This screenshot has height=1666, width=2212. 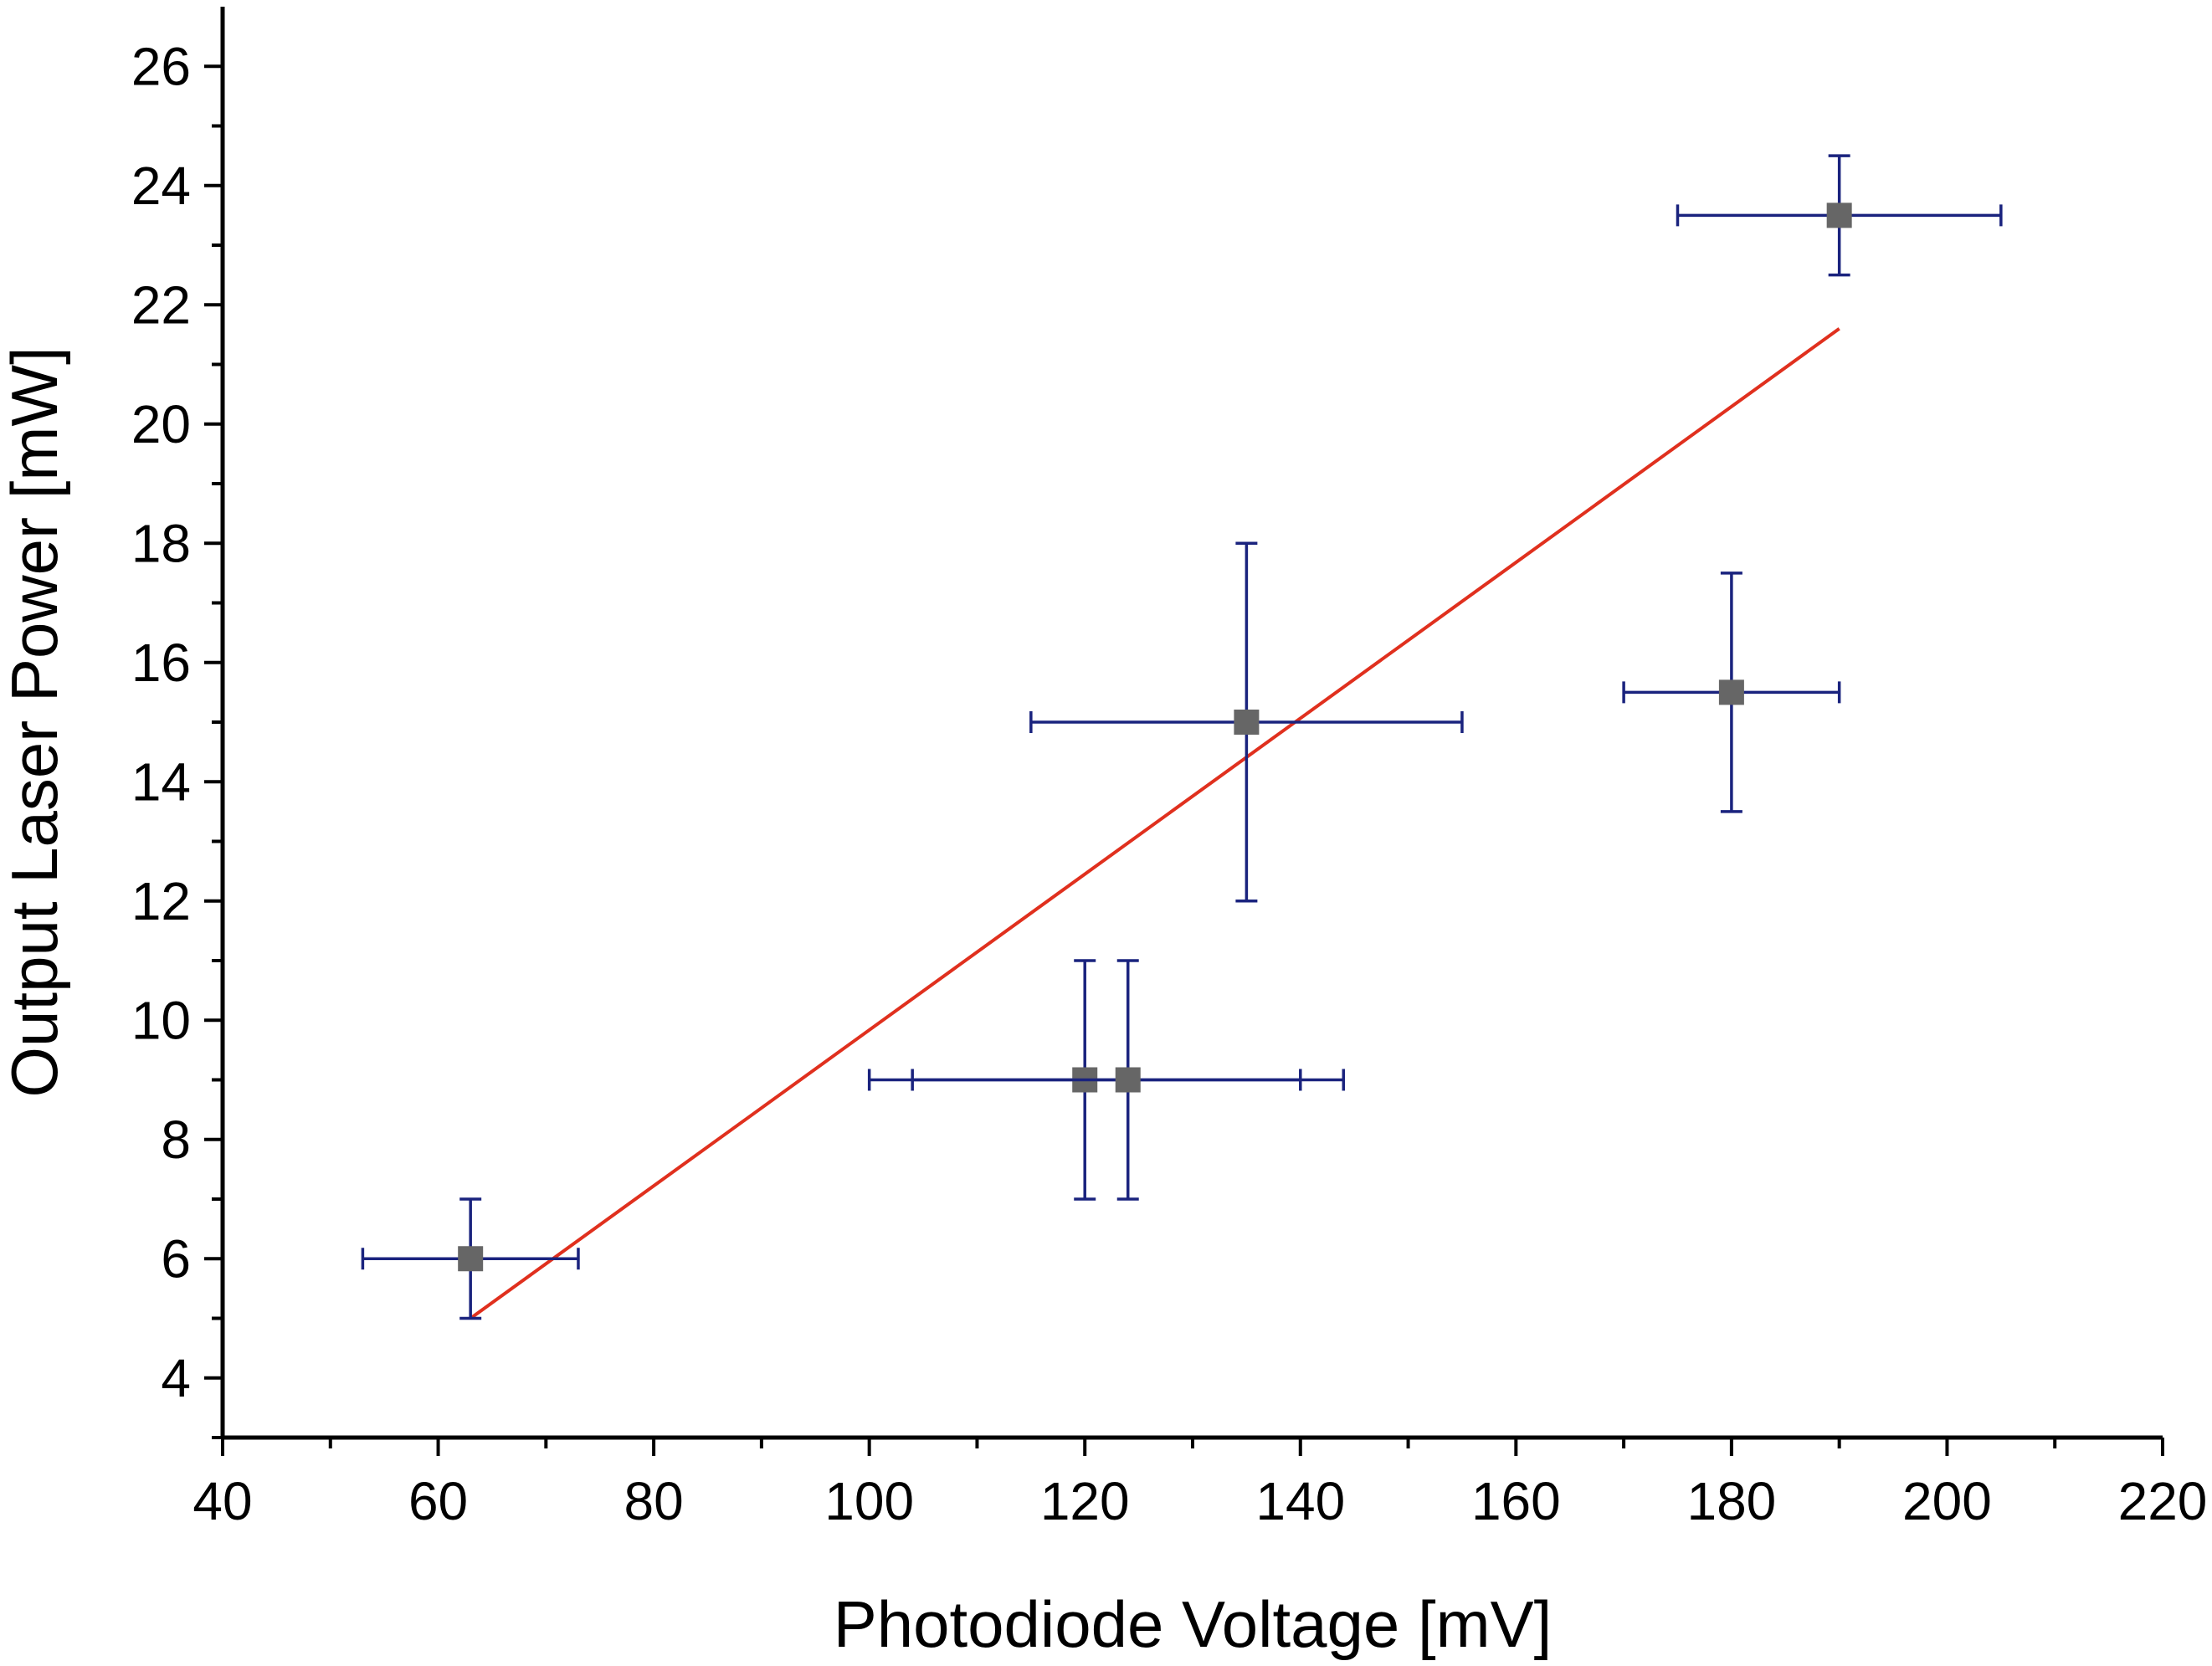 What do you see at coordinates (1085, 1501) in the screenshot?
I see `x-tick-label: 120` at bounding box center [1085, 1501].